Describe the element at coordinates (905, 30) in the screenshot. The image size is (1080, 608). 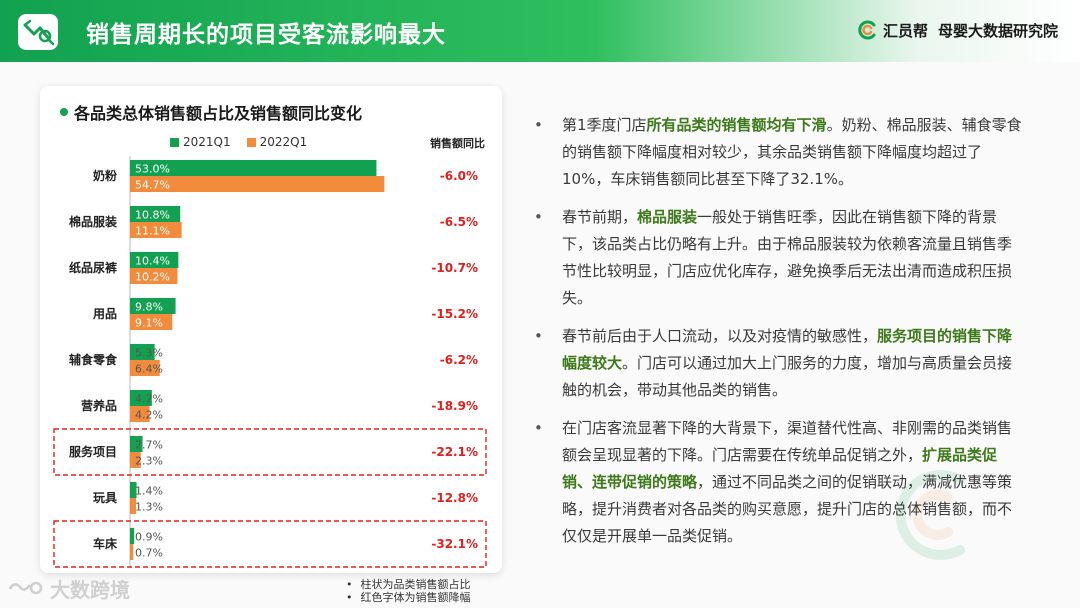
I see `brand-name: 汇员帮` at that location.